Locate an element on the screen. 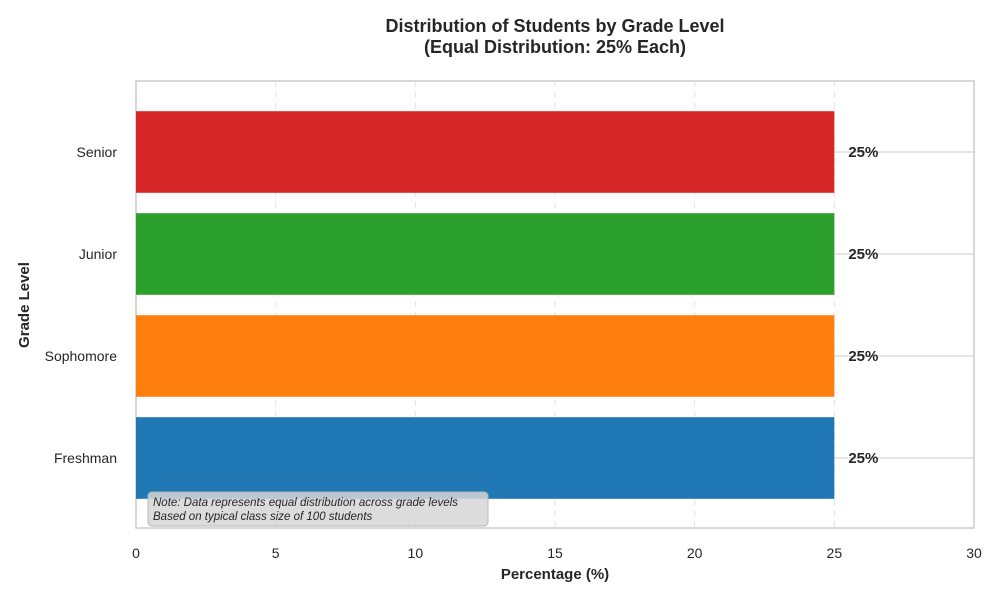 This screenshot has width=1000, height=600. x-tick-labels: 0 5 10 15 20 25 30 is located at coordinates (557, 553).